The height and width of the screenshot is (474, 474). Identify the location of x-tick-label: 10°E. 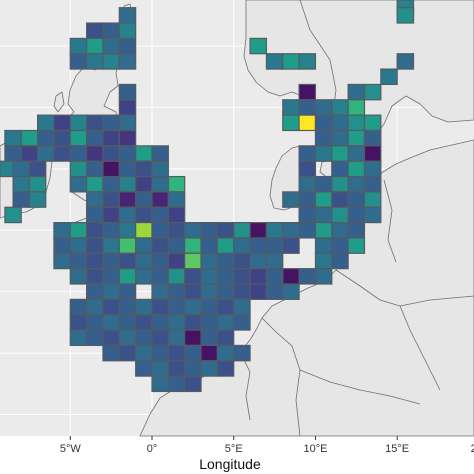
(315, 449).